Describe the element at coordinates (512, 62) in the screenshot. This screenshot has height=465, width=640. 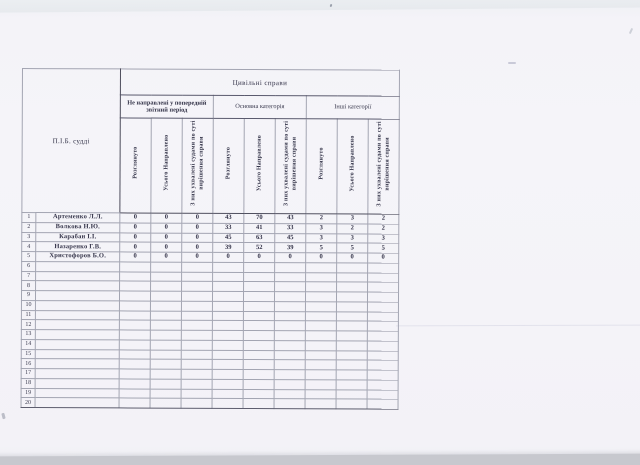
I see `dust-speck` at that location.